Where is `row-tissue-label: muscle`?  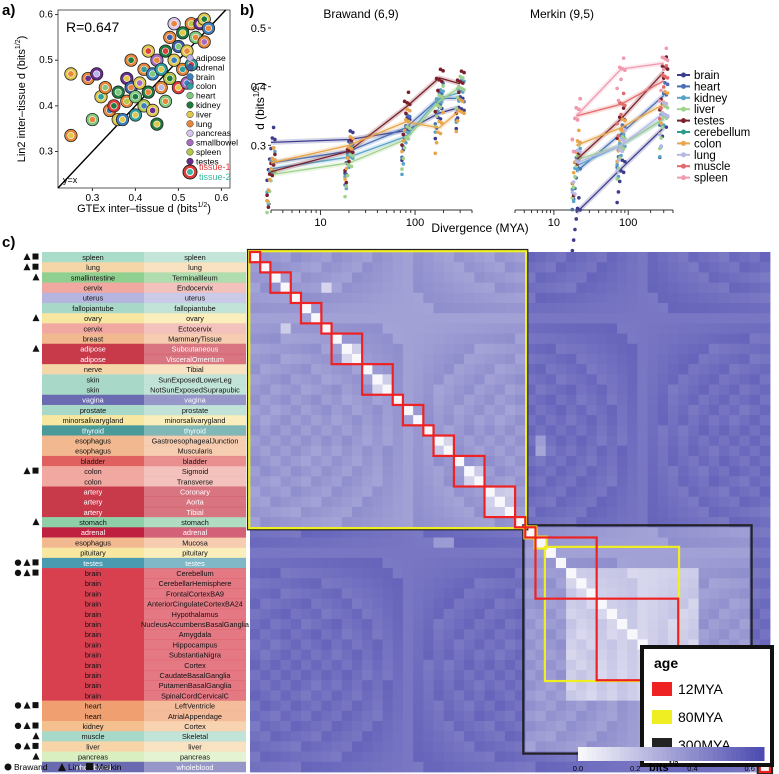 row-tissue-label: muscle is located at coordinates (92, 736).